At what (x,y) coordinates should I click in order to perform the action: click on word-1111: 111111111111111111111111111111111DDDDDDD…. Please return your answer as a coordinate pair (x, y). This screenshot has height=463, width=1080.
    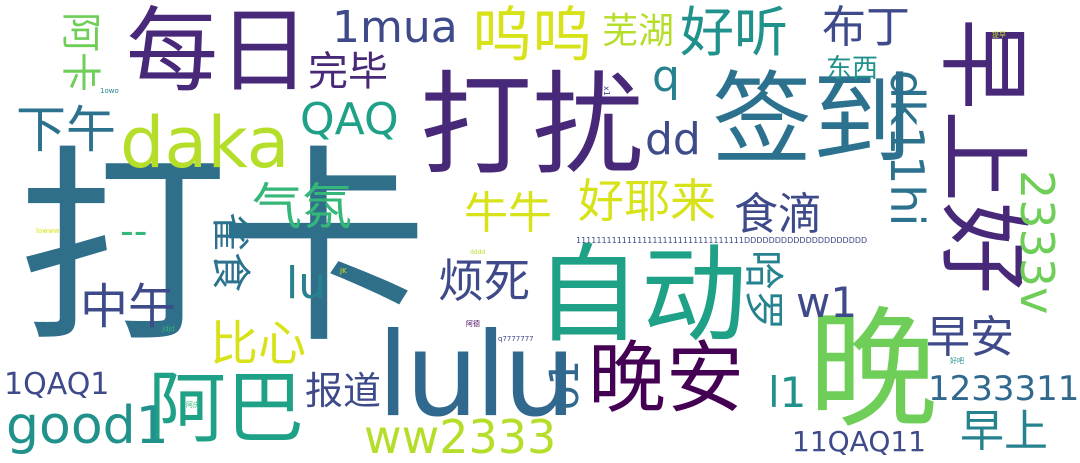
    Looking at the image, I should click on (722, 240).